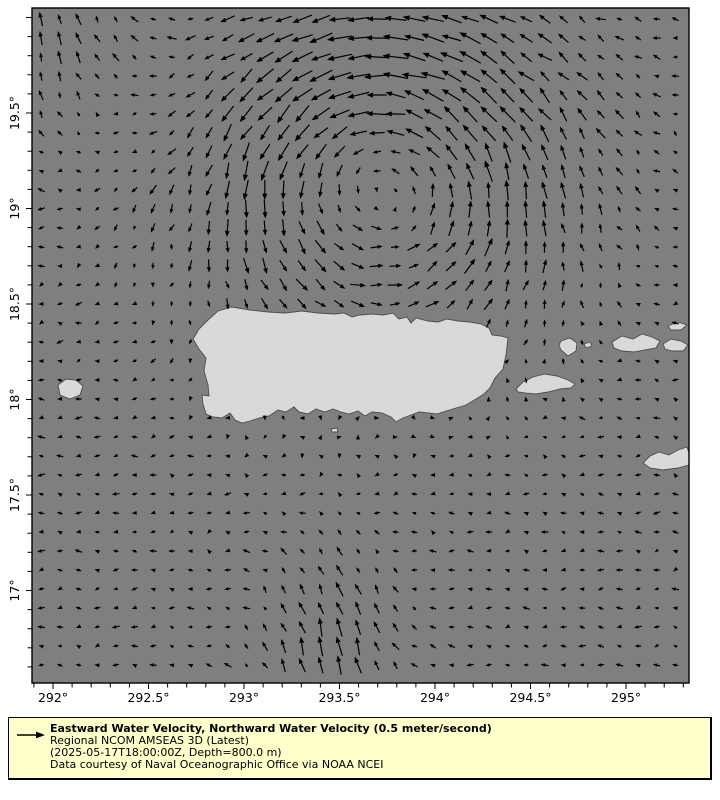  I want to click on y-tick-label: 17°, so click(14, 590).